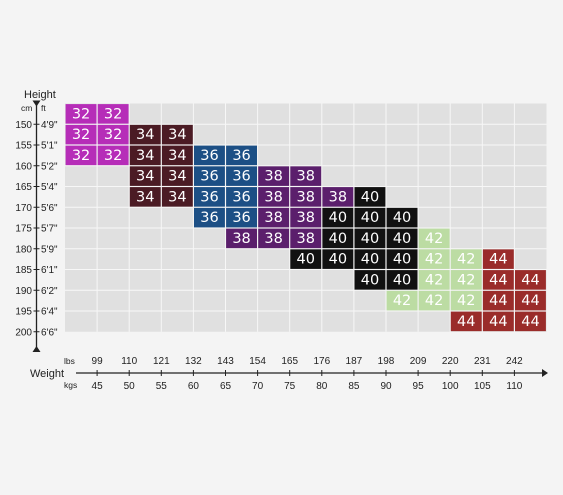 The width and height of the screenshot is (563, 495). What do you see at coordinates (49, 146) in the screenshot?
I see `y-tick-label-ft: 5'1"` at bounding box center [49, 146].